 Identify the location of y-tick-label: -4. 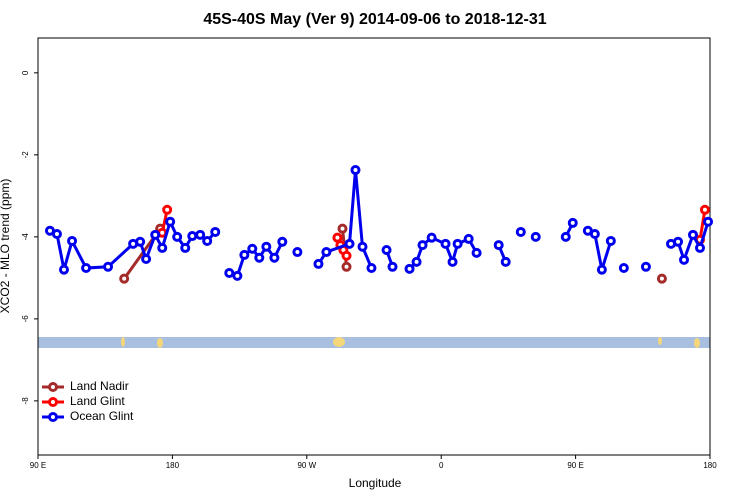
(25, 237).